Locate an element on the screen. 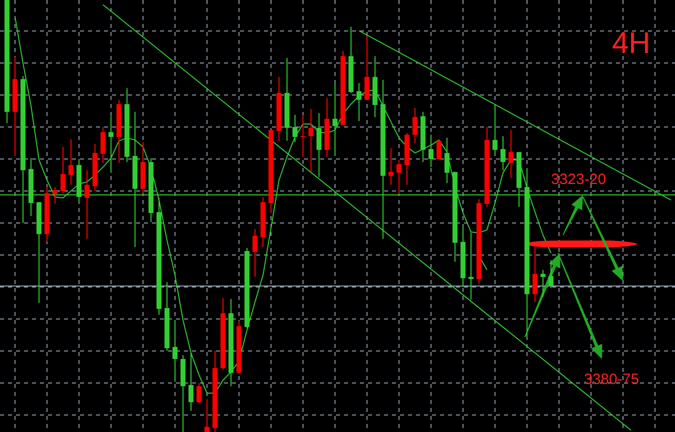 The image size is (675, 432). annotation: 4H is located at coordinates (631, 43).